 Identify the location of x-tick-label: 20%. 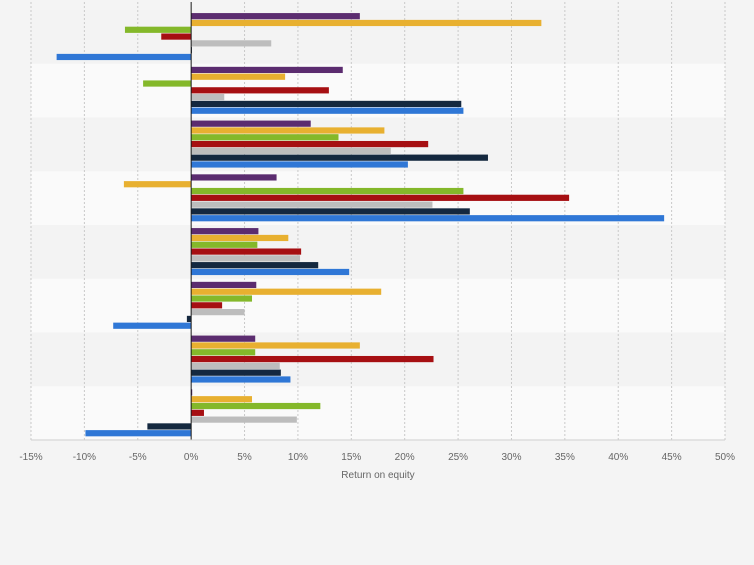
(405, 457).